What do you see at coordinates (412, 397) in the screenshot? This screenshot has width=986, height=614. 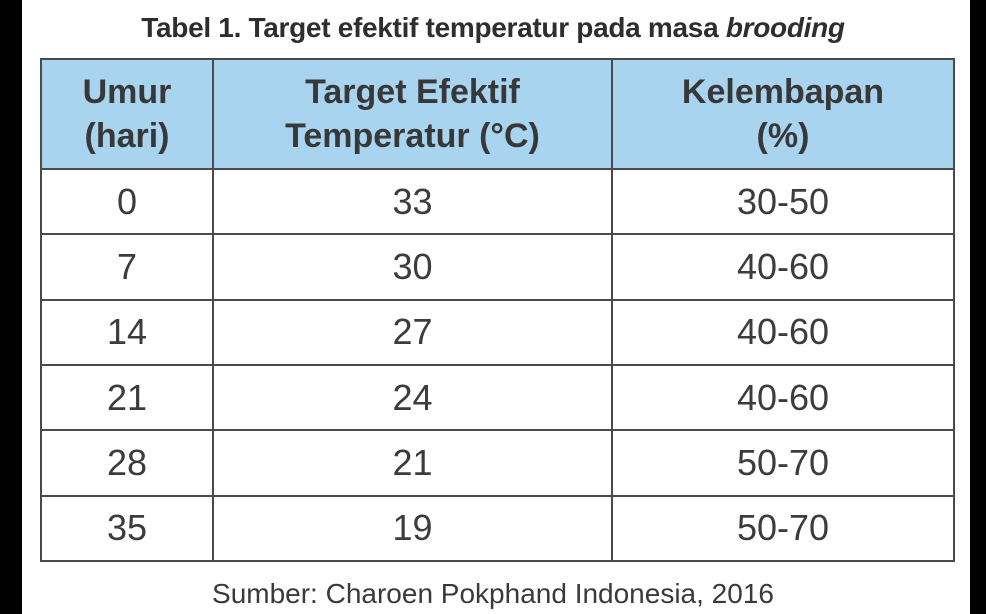 I see `cell-temperature: 24` at bounding box center [412, 397].